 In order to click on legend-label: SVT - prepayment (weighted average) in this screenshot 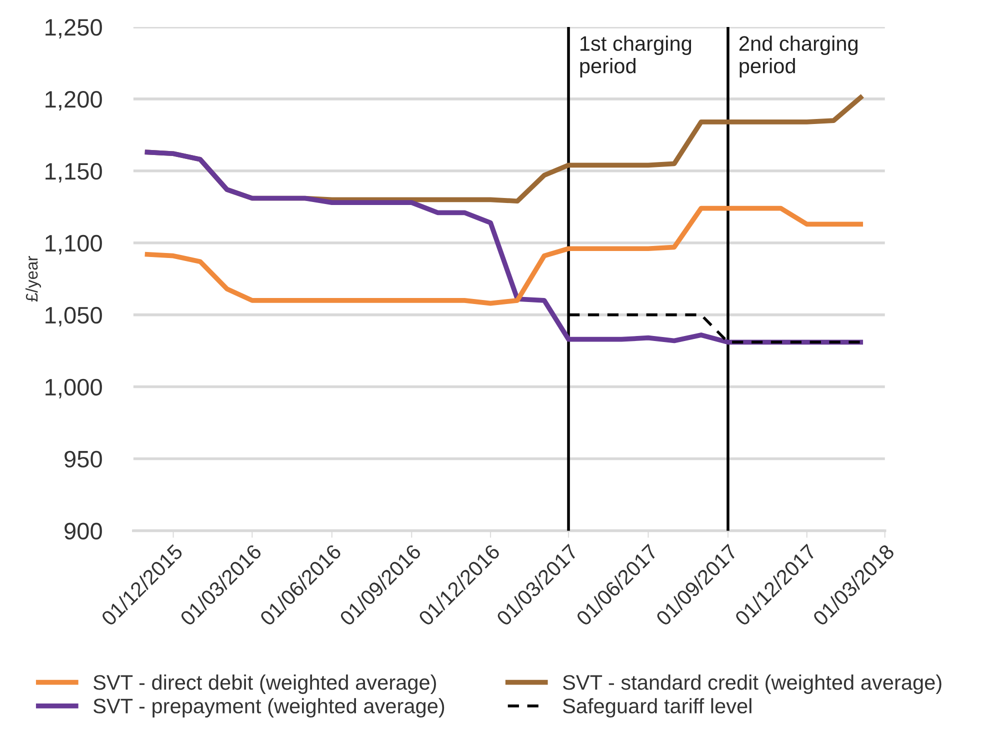, I will do `click(269, 708)`.